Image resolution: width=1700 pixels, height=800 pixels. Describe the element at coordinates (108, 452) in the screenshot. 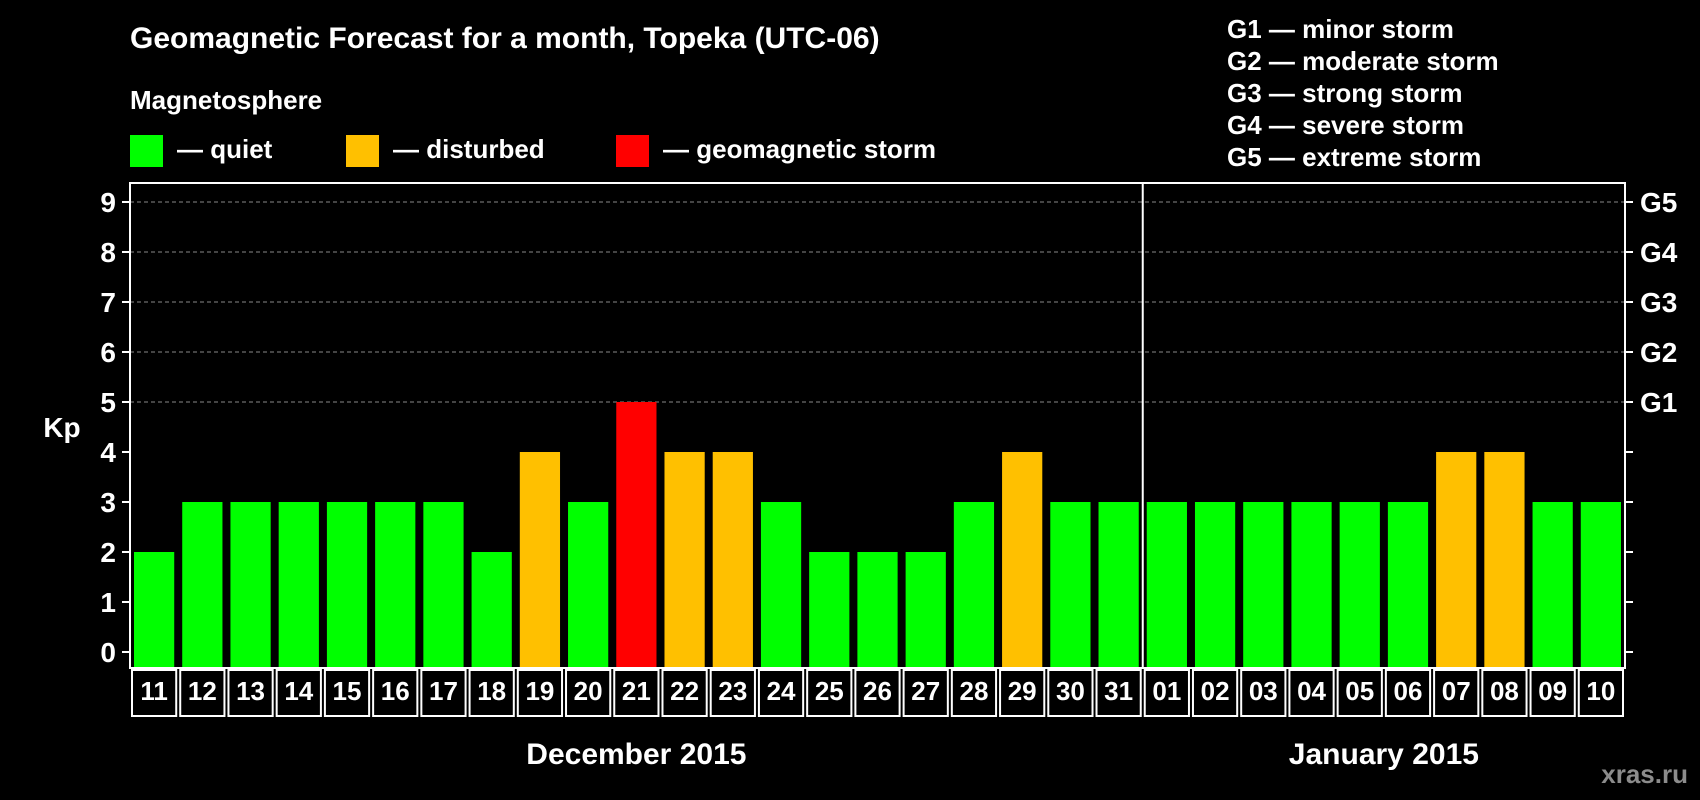

I see `y-tick-label-4: 4` at that location.